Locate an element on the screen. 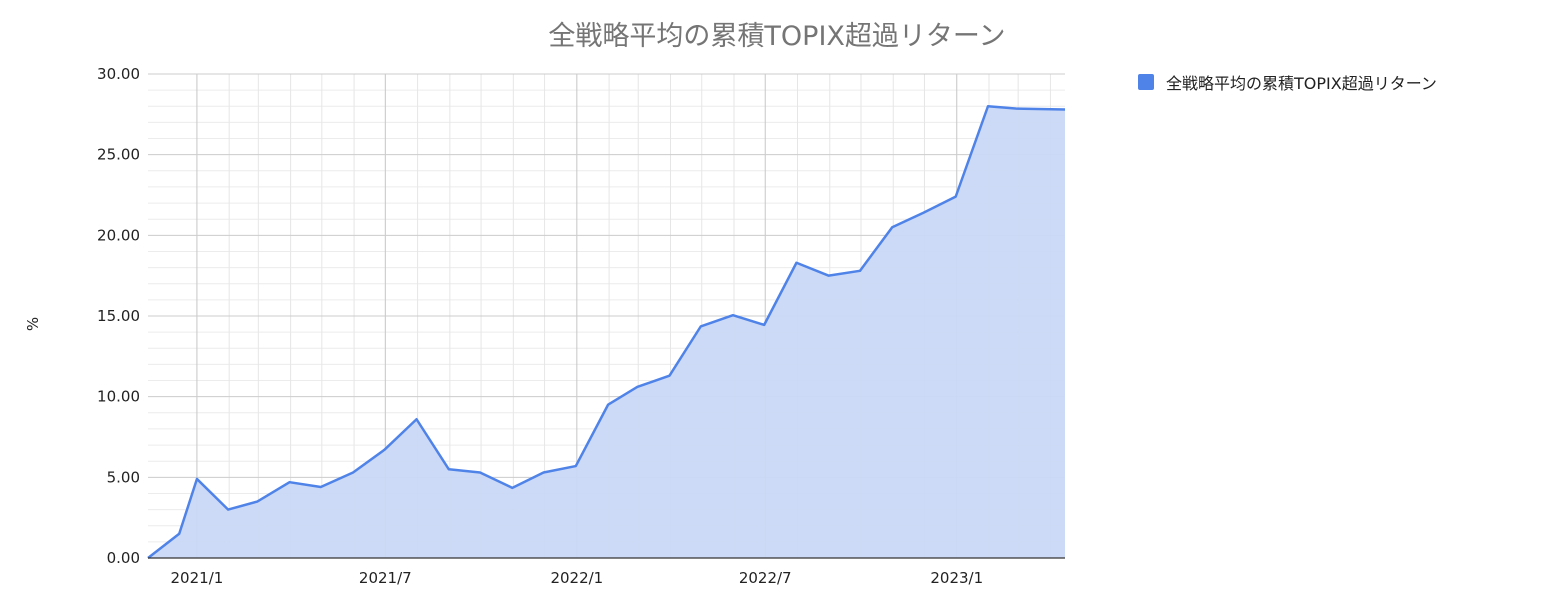 The image size is (1554, 606). legend: 全戦略平均の累積TOPIX超過リターン is located at coordinates (1287, 82).